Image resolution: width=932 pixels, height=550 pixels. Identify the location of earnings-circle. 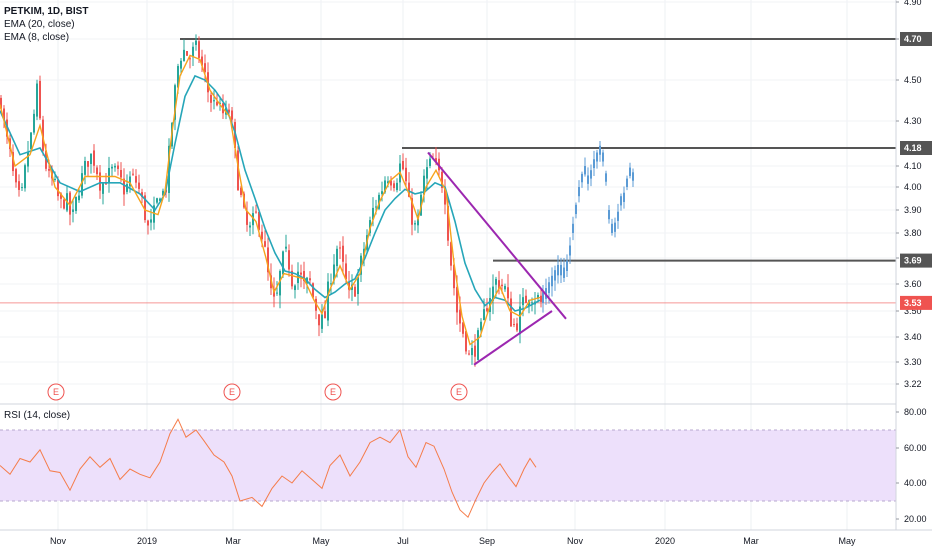
(232, 392).